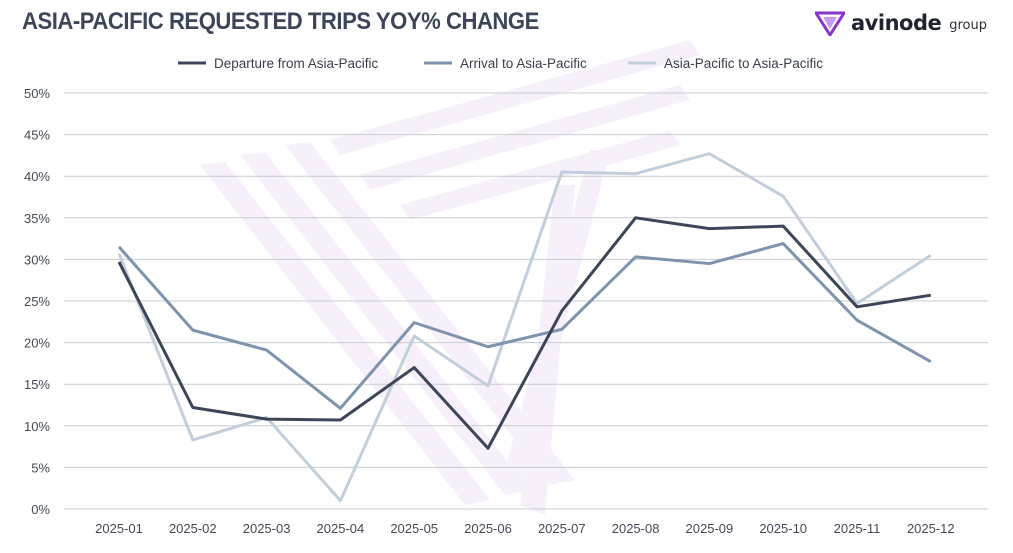 The image size is (1013, 553). I want to click on x-tick-label: 2025-04, so click(341, 528).